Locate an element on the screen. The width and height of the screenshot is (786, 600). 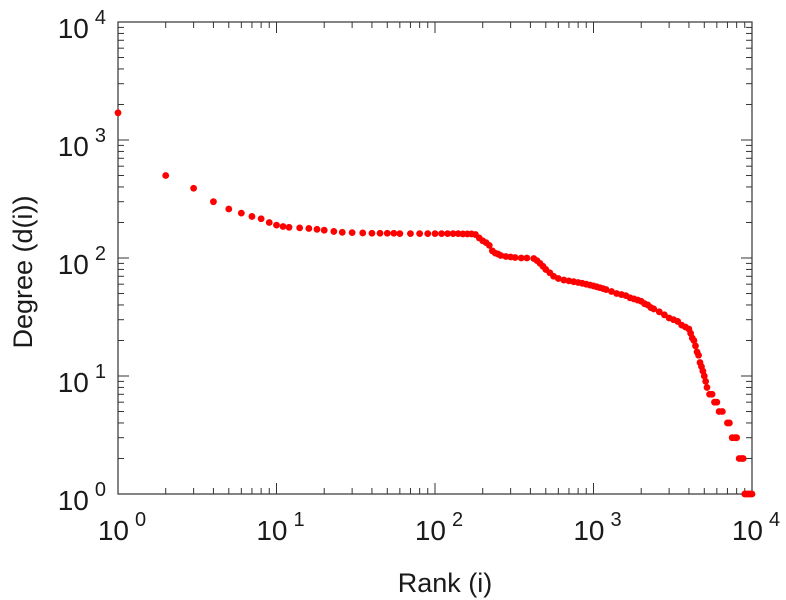
x-tick-label: 10 0 is located at coordinates (122, 527).